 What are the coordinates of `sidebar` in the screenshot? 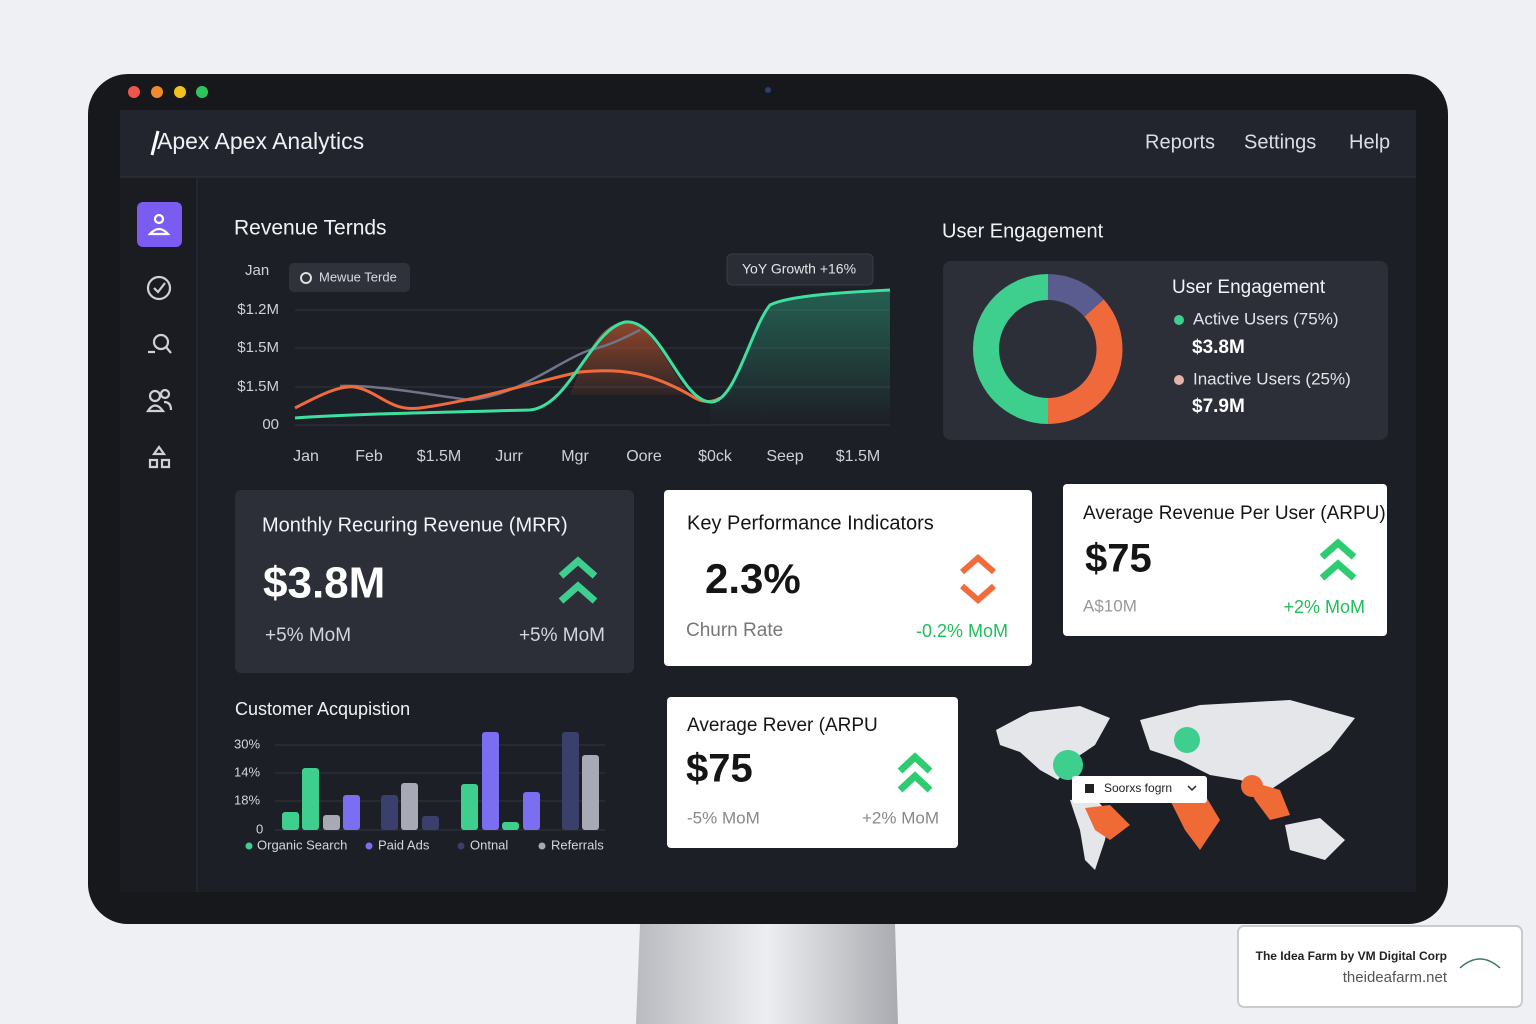 It's located at (158, 535).